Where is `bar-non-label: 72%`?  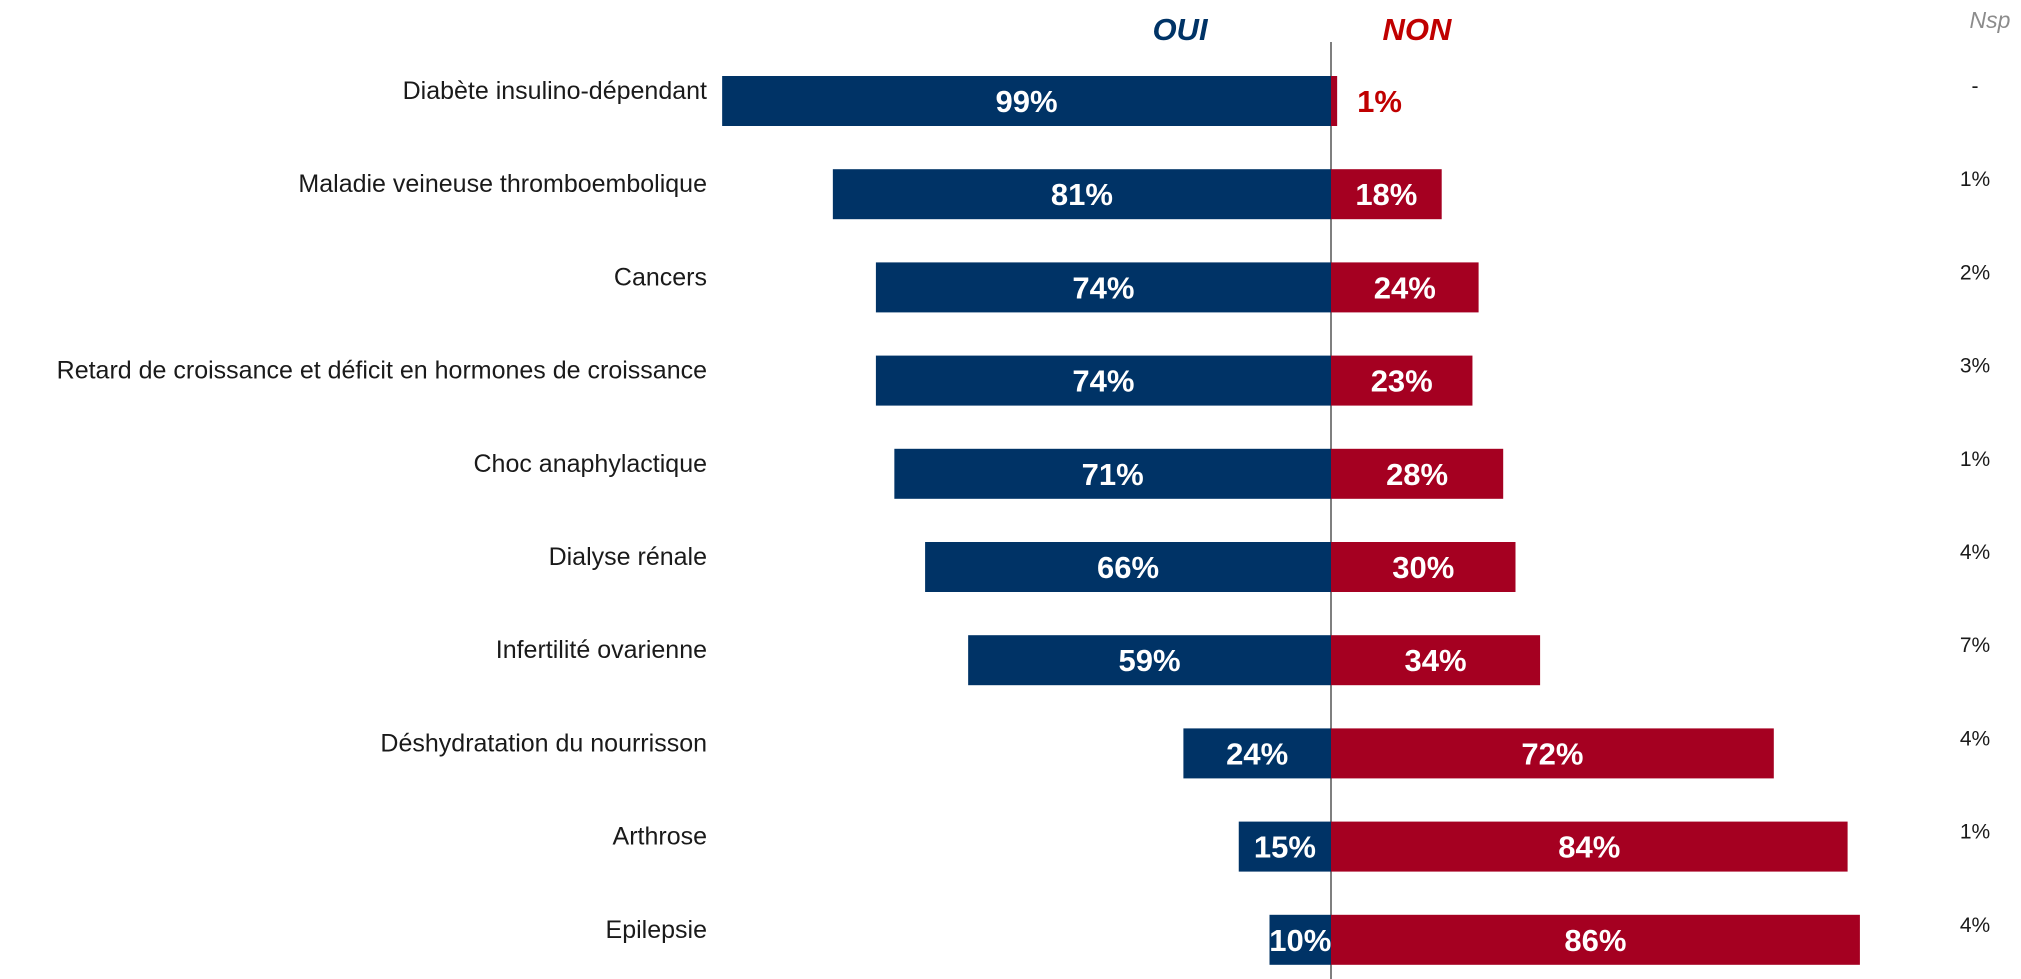
bar-non-label: 72% is located at coordinates (1552, 753).